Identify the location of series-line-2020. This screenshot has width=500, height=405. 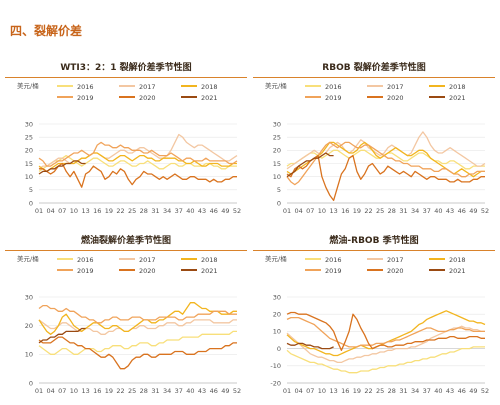
(385, 331).